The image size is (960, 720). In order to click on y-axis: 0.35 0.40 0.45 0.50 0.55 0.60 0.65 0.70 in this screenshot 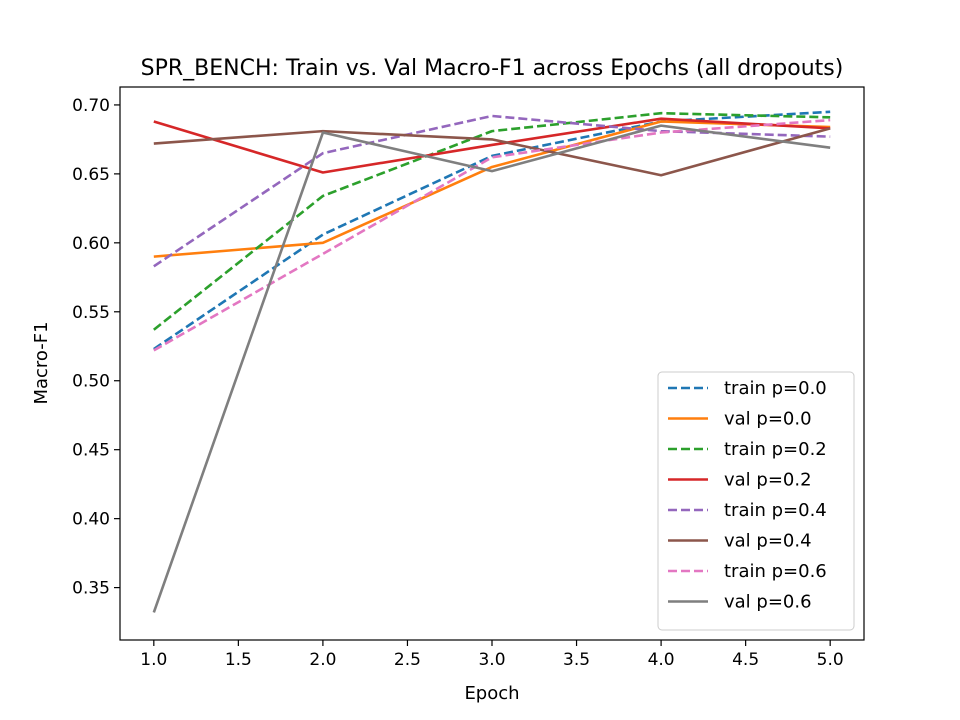, I will do `click(96, 347)`.